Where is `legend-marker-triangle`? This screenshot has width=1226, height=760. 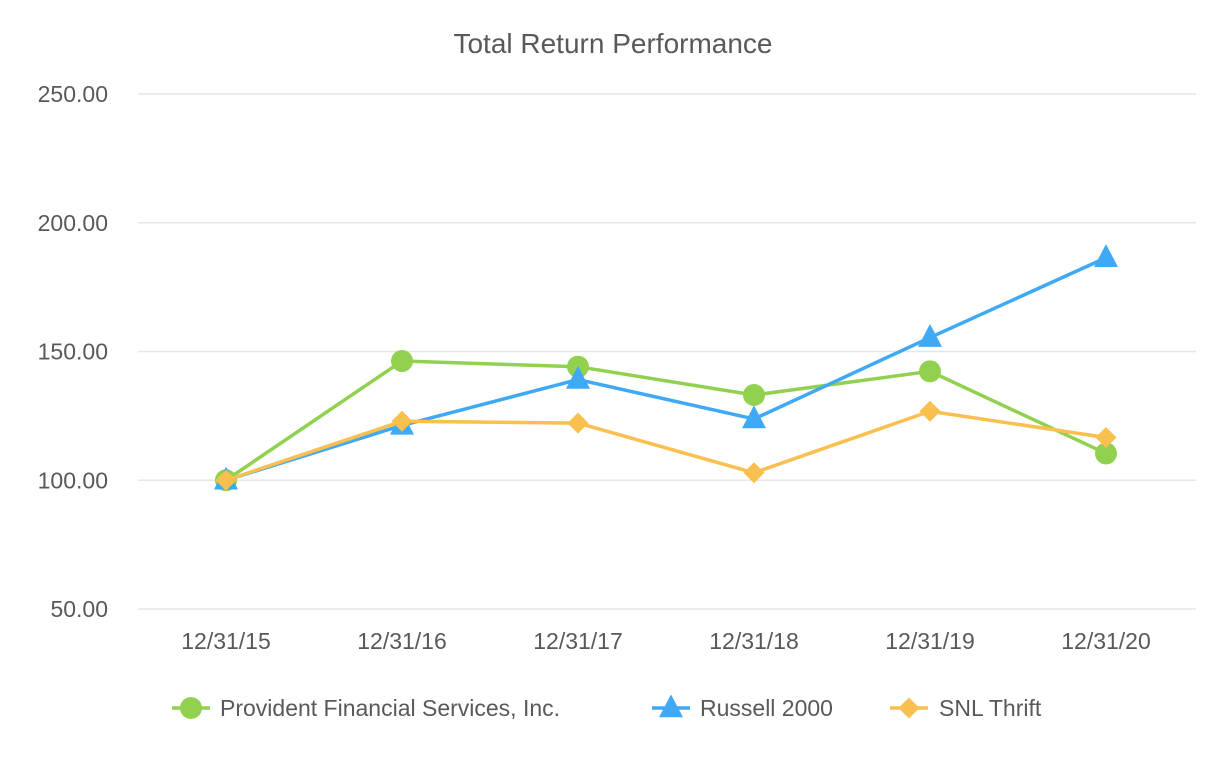 legend-marker-triangle is located at coordinates (671, 706).